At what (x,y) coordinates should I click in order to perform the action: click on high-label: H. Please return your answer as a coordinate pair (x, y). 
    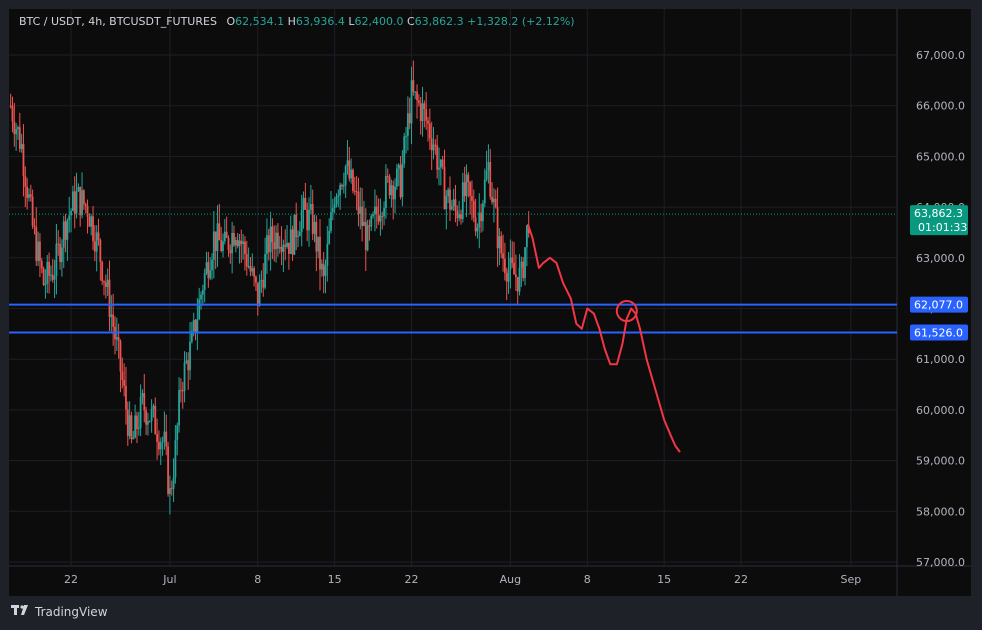
    Looking at the image, I should click on (291, 21).